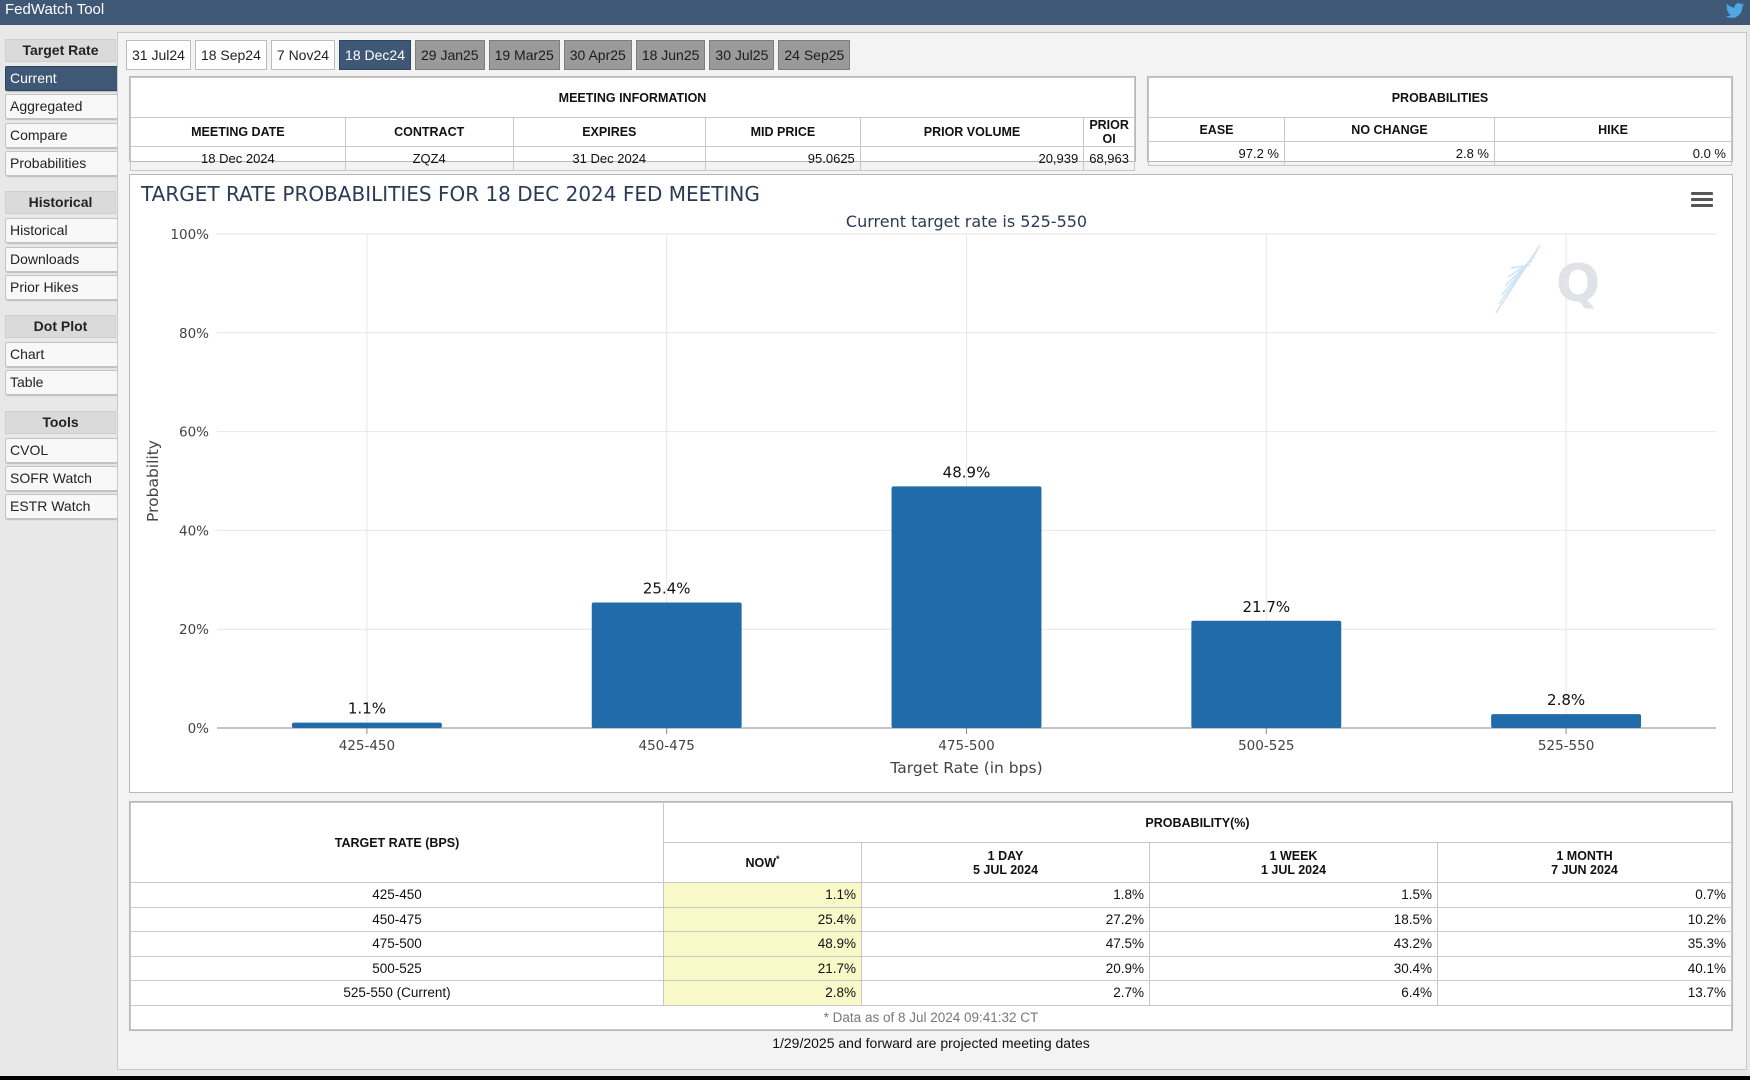 This screenshot has height=1080, width=1750. I want to click on table-row: 500-525 21.7% 20.9% 30.4% 40.1%, so click(931, 968).